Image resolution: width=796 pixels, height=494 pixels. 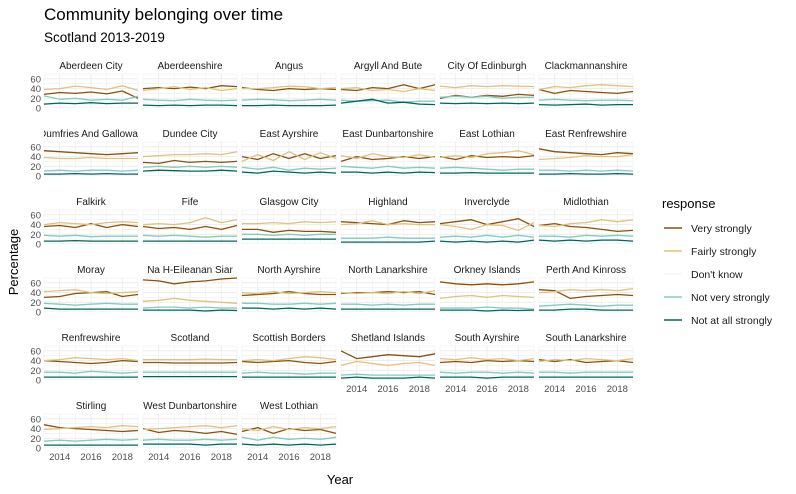 I want to click on legend-label: Very strongly, so click(x=721, y=229).